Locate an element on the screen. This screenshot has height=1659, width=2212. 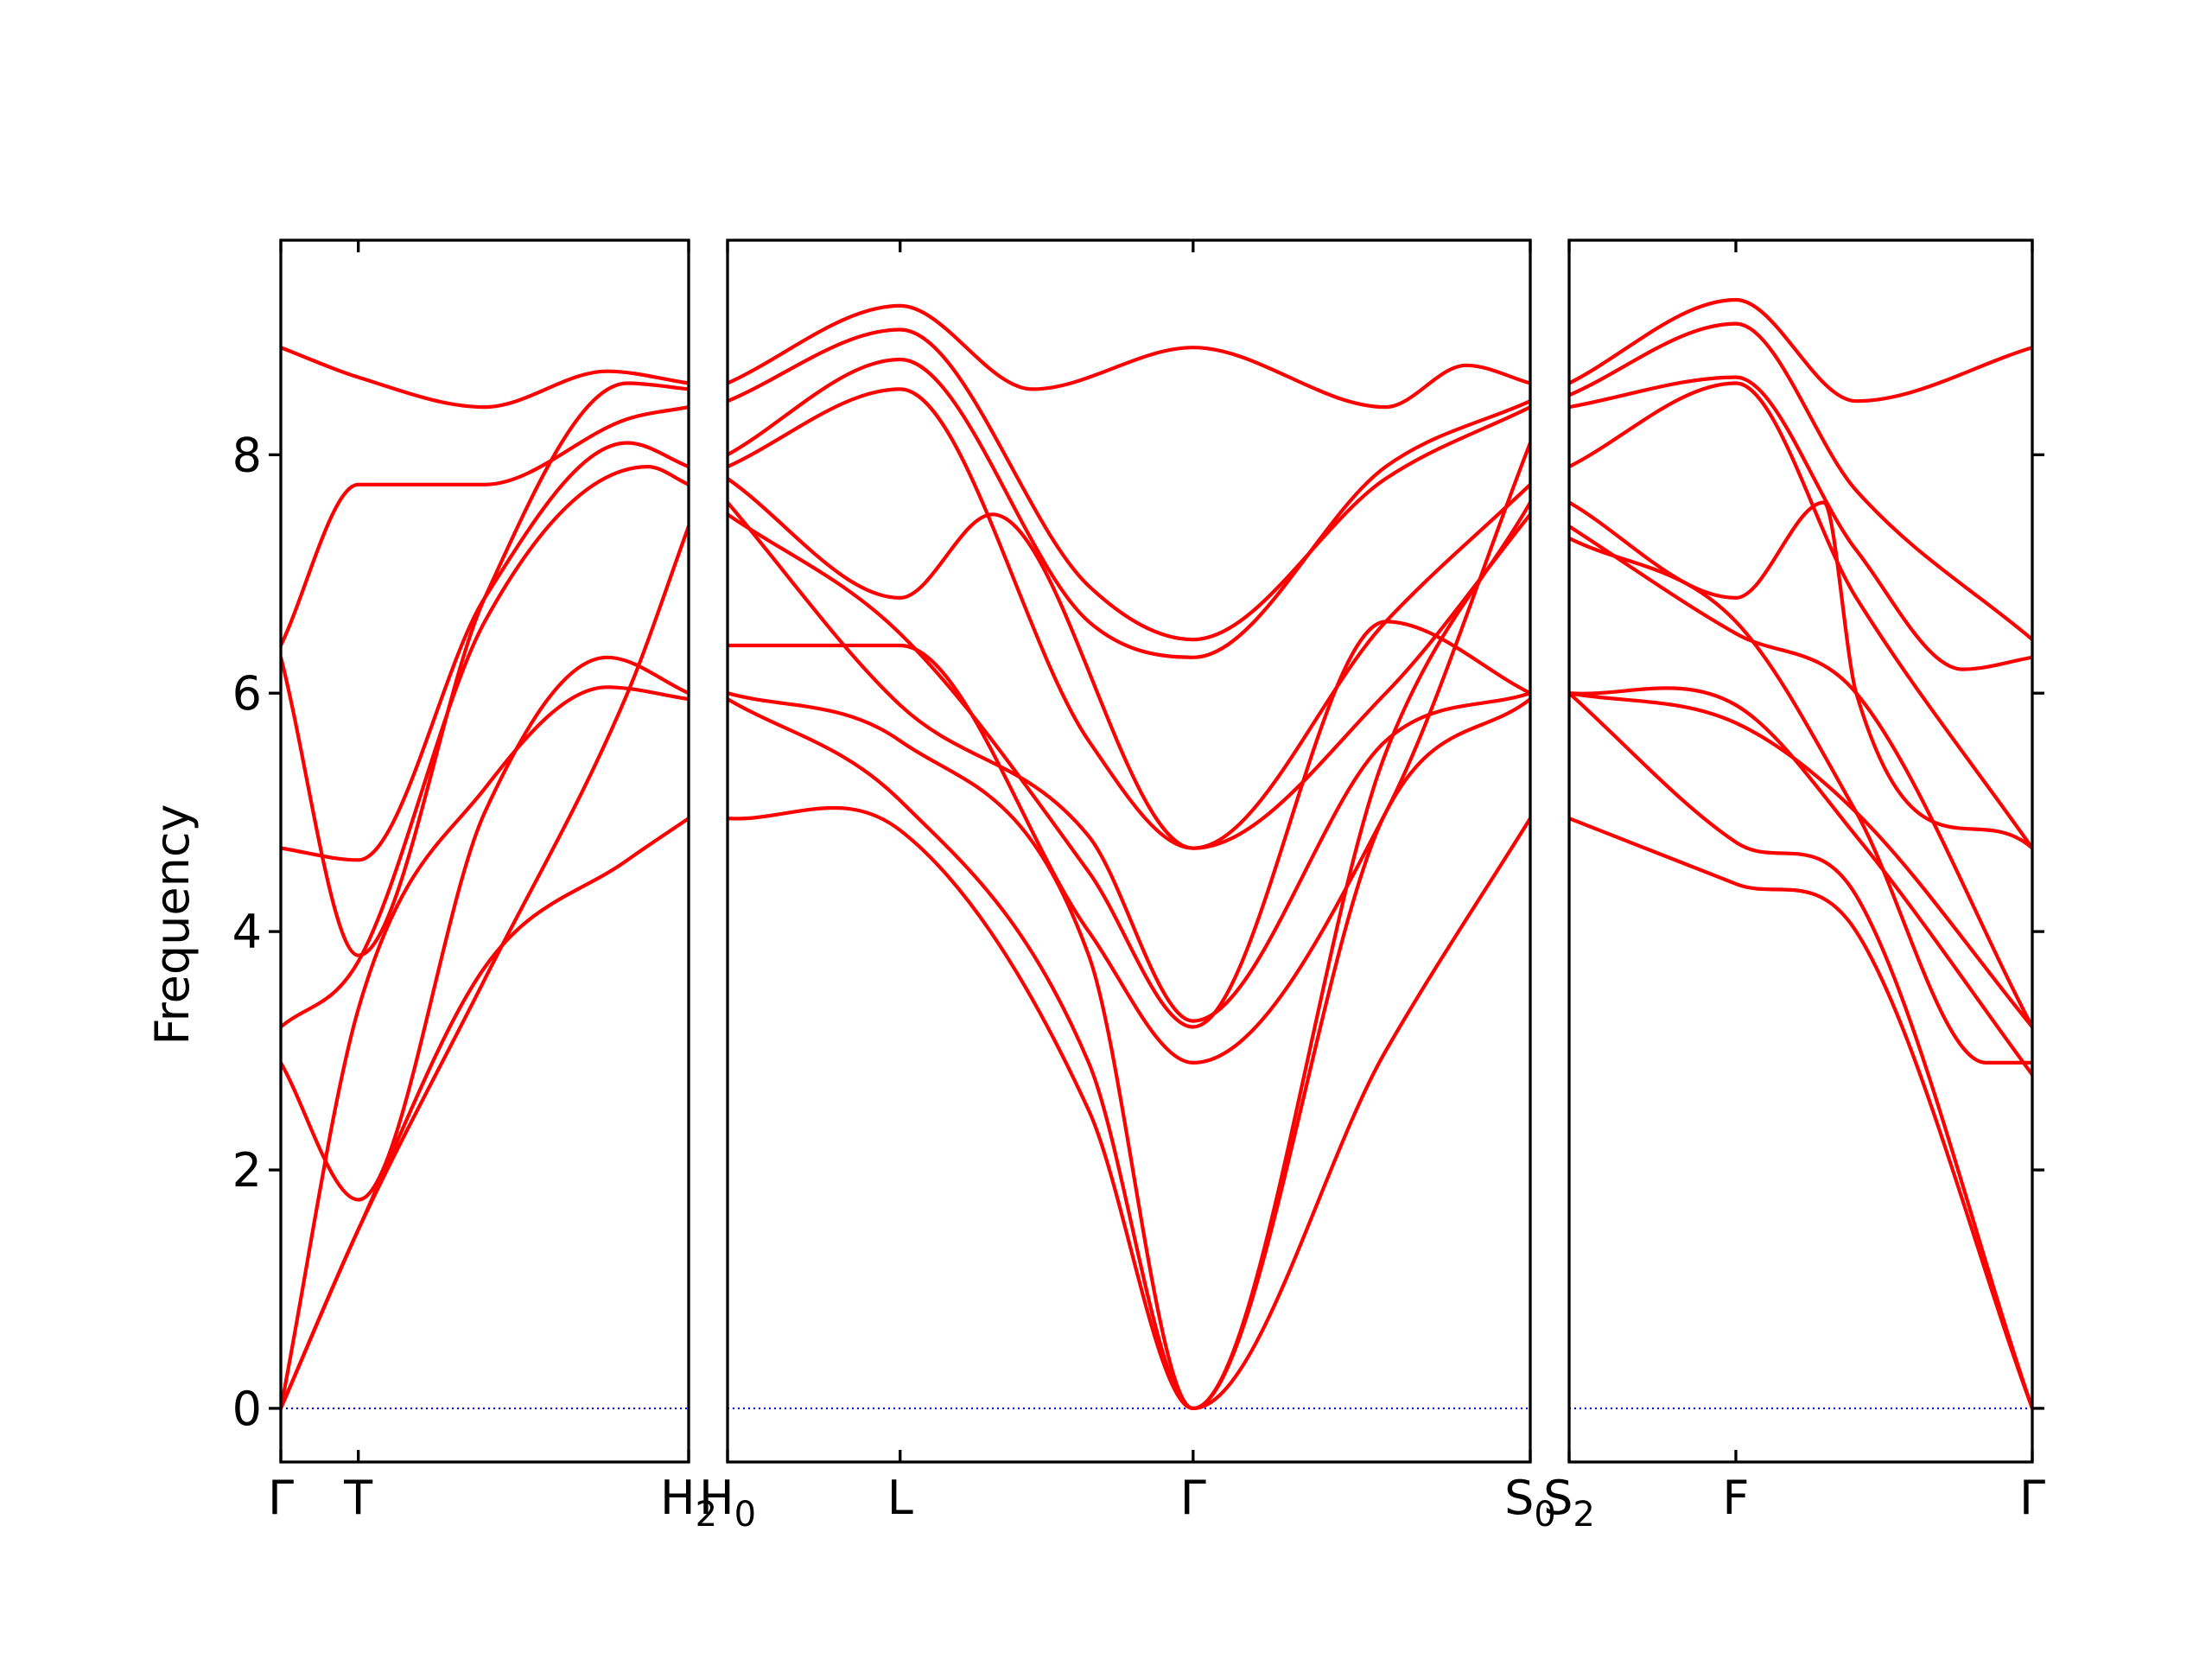
y-tick-label: 2 is located at coordinates (247, 1170).